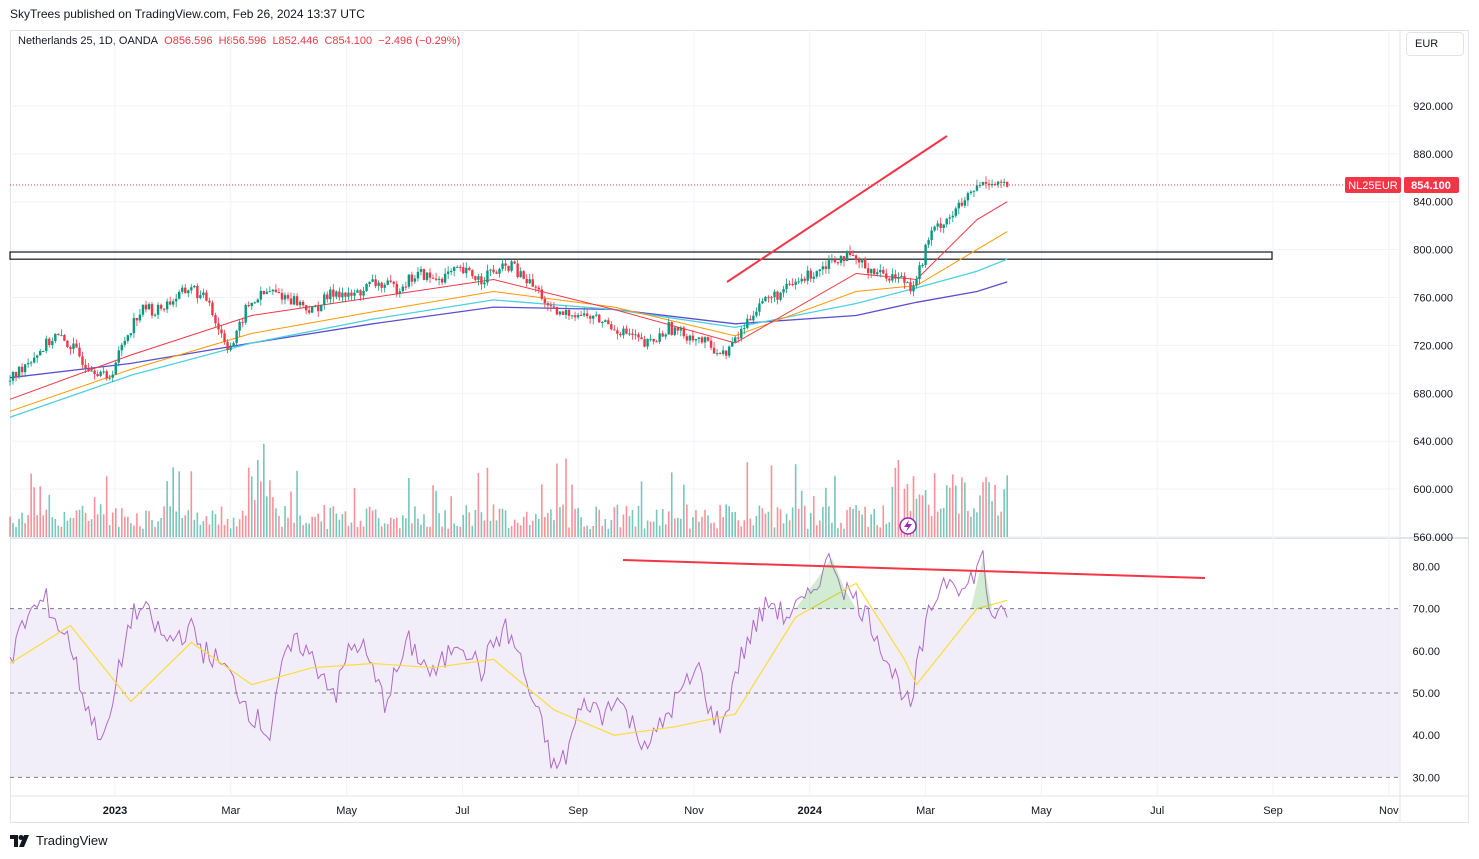 The height and width of the screenshot is (859, 1479). What do you see at coordinates (1435, 44) in the screenshot?
I see `currency-button: EUR` at bounding box center [1435, 44].